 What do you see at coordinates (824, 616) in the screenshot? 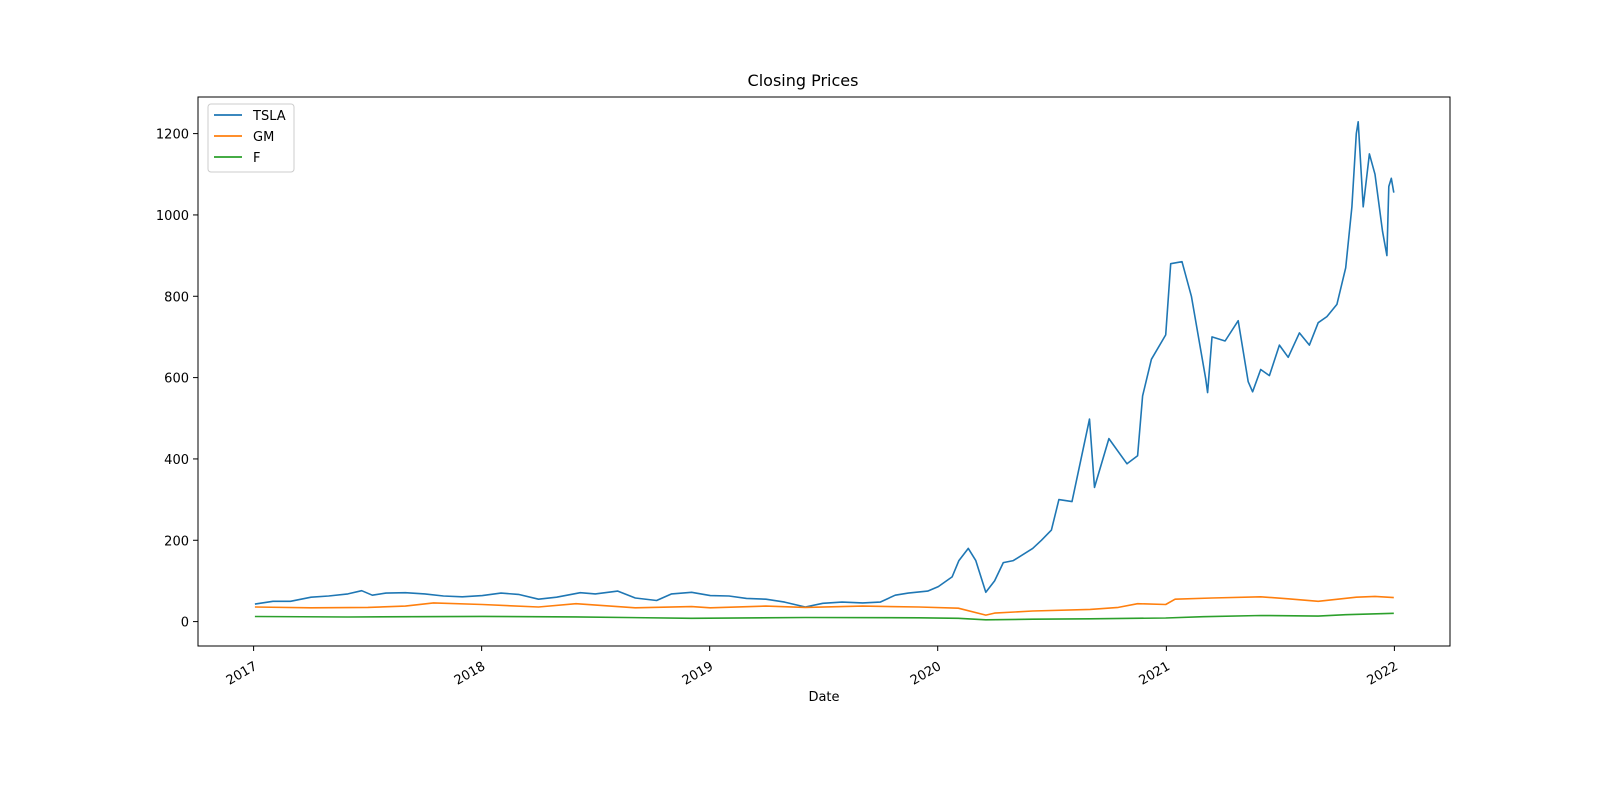
I see `series-line-f` at bounding box center [824, 616].